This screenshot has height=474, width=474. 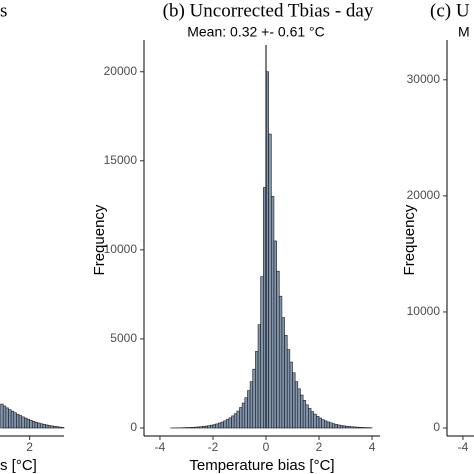 What do you see at coordinates (18, 465) in the screenshot?
I see `x-axis-label: s [°C]` at bounding box center [18, 465].